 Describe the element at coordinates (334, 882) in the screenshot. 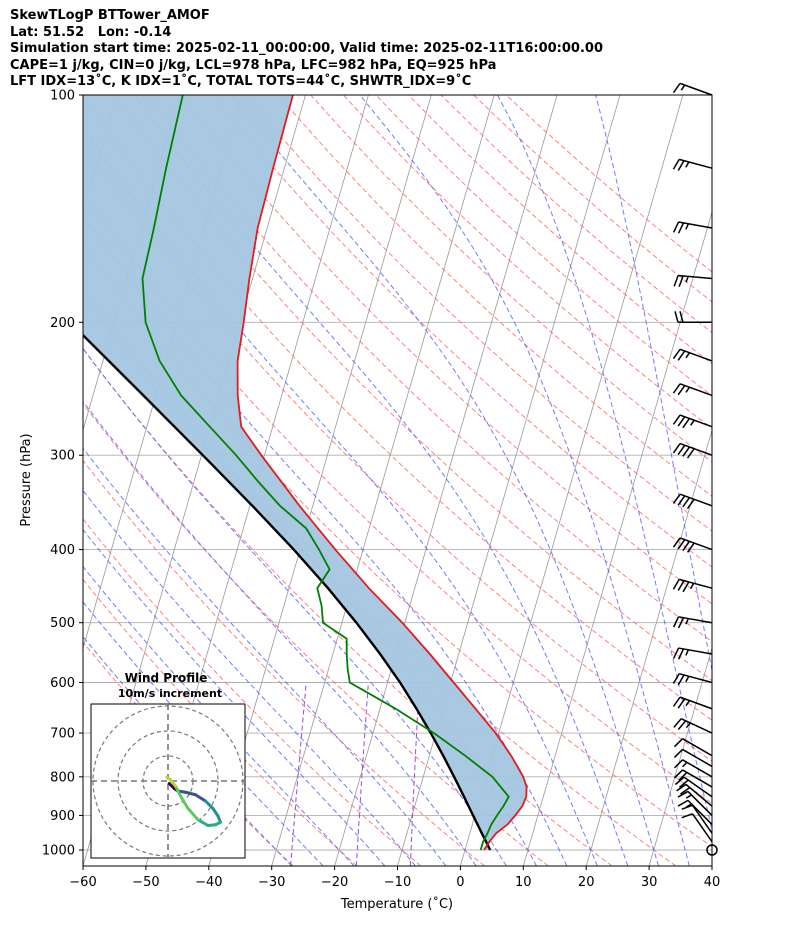

I see `x-tick-label: −20` at that location.